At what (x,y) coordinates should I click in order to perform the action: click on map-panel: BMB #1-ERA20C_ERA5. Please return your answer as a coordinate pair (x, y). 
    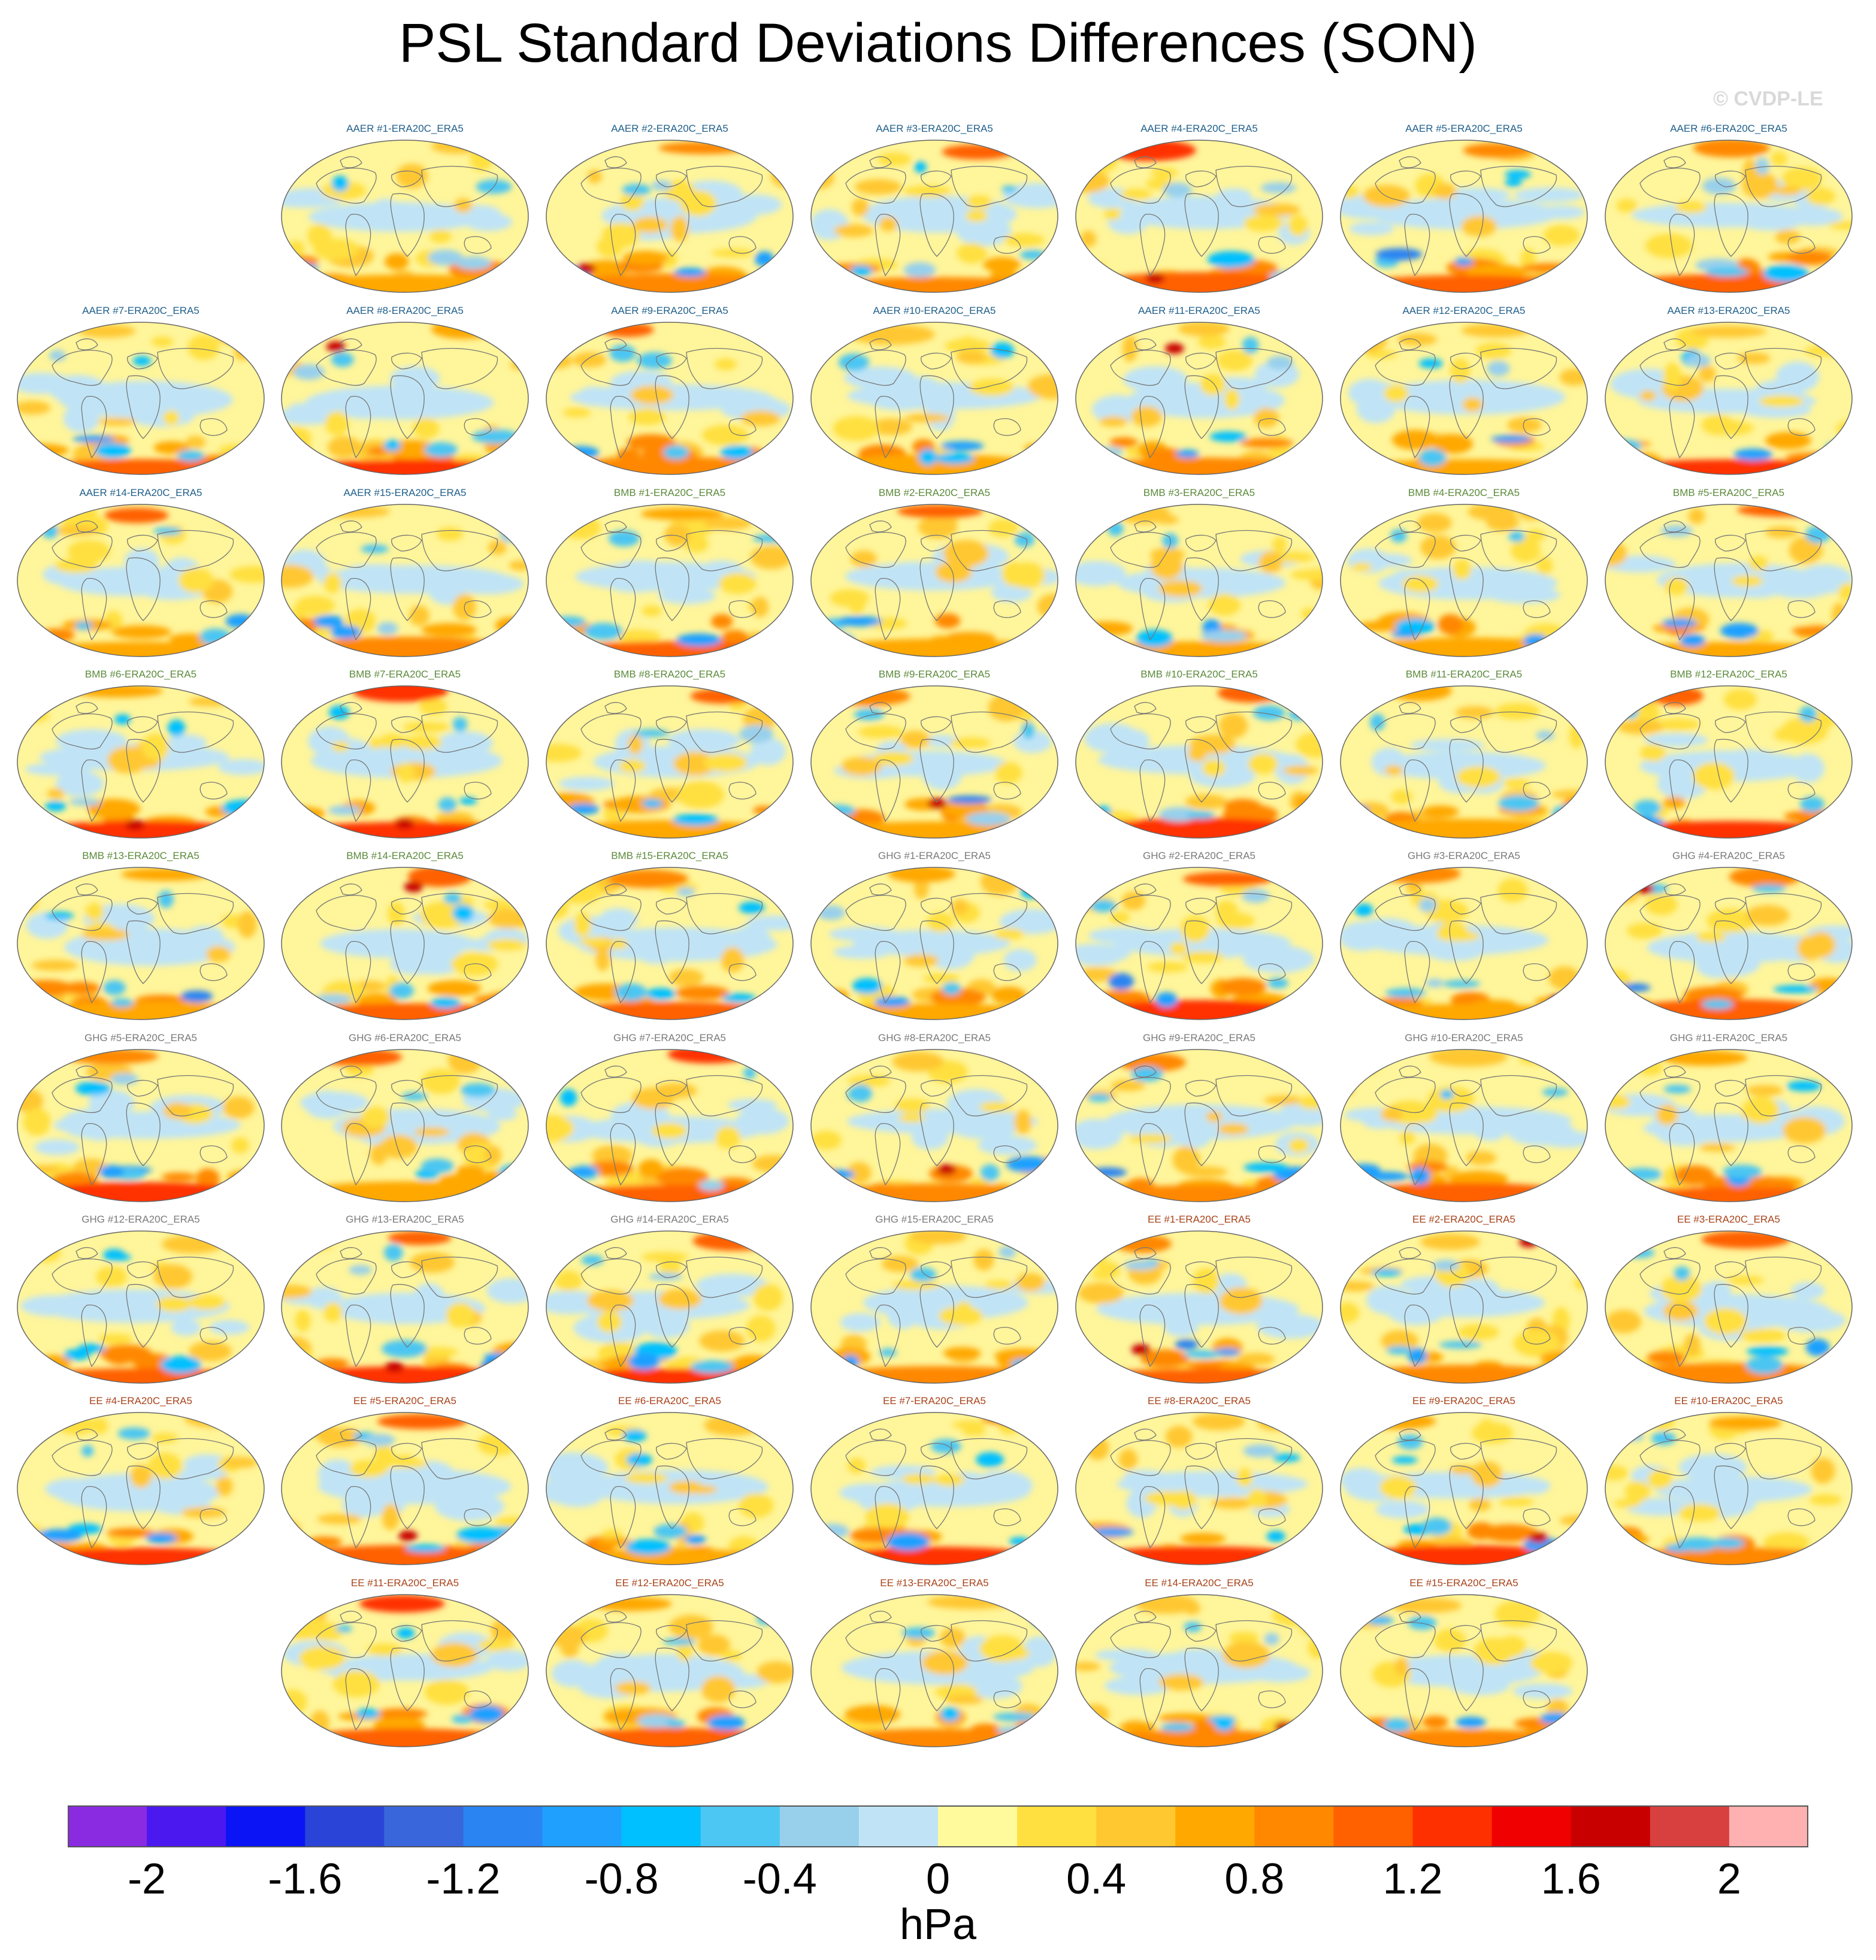
    Looking at the image, I should click on (669, 573).